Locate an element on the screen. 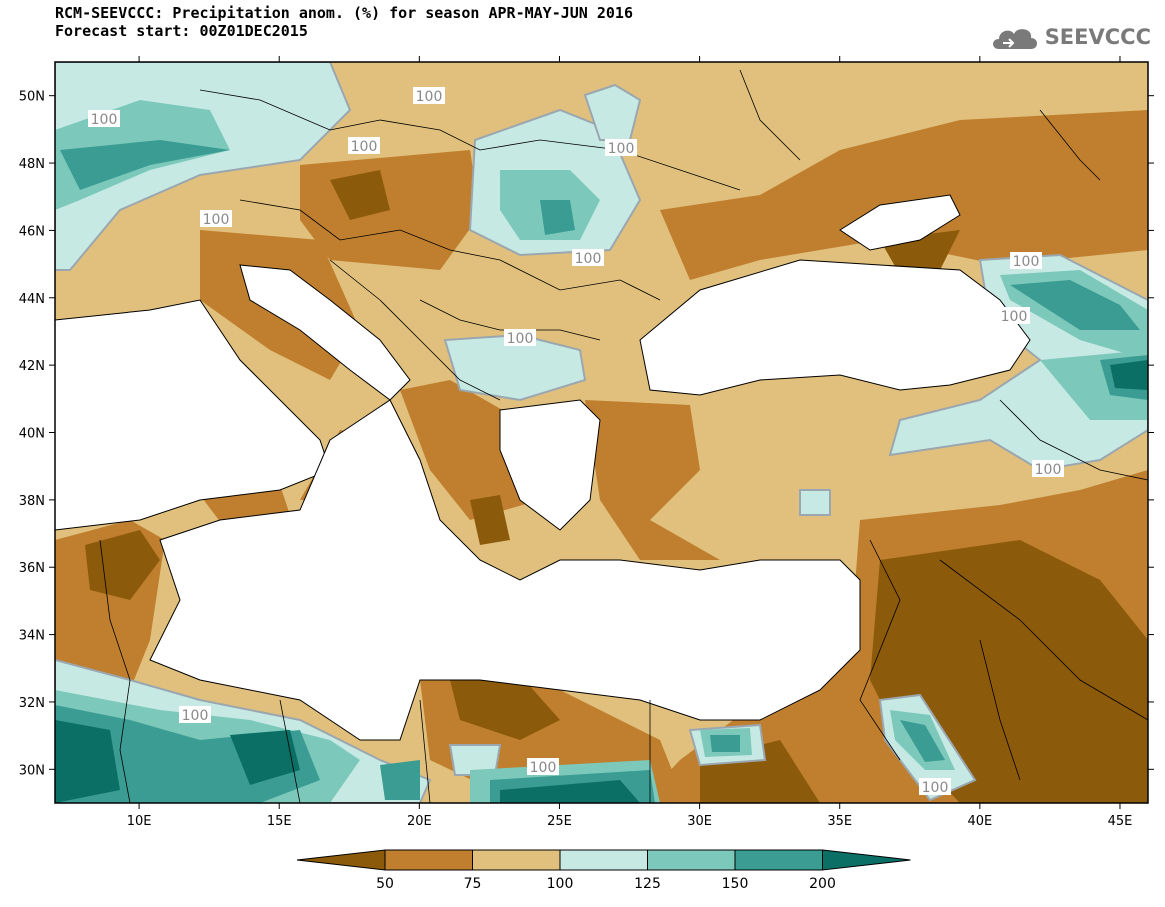  colorbar-high-arrow is located at coordinates (866, 860).